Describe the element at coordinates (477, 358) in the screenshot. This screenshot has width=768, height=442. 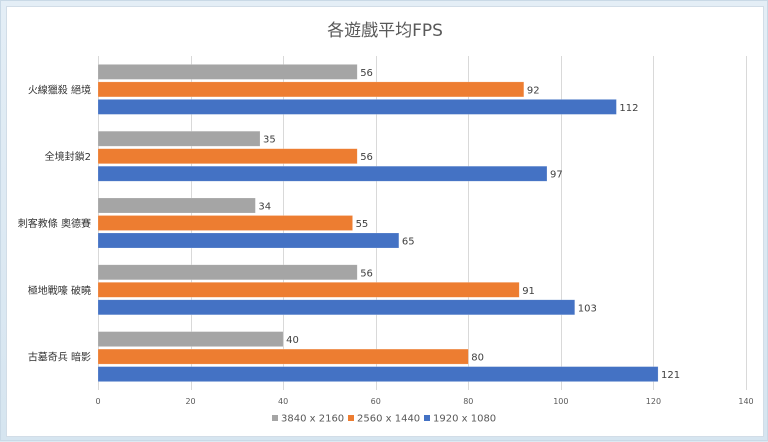
I see `data-label: 80` at that location.